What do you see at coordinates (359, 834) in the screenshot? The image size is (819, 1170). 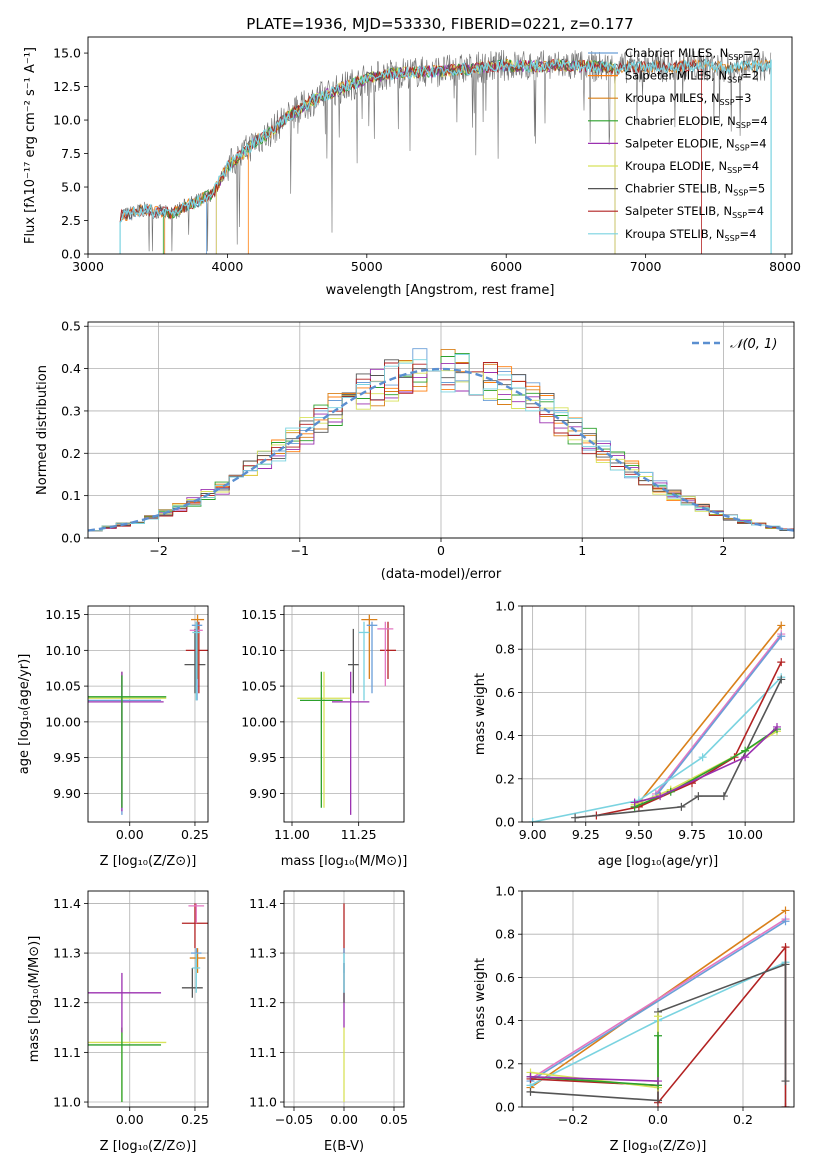 I see `x-tick-label: 11.25` at bounding box center [359, 834].